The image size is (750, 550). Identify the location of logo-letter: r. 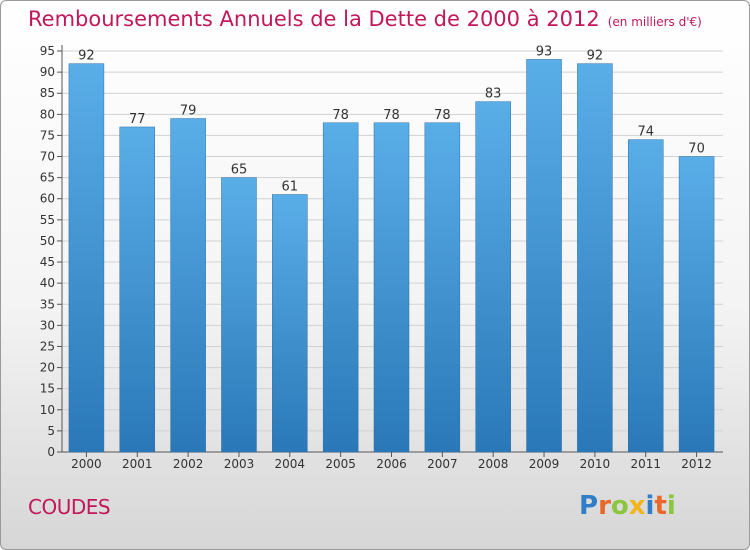
(604, 506).